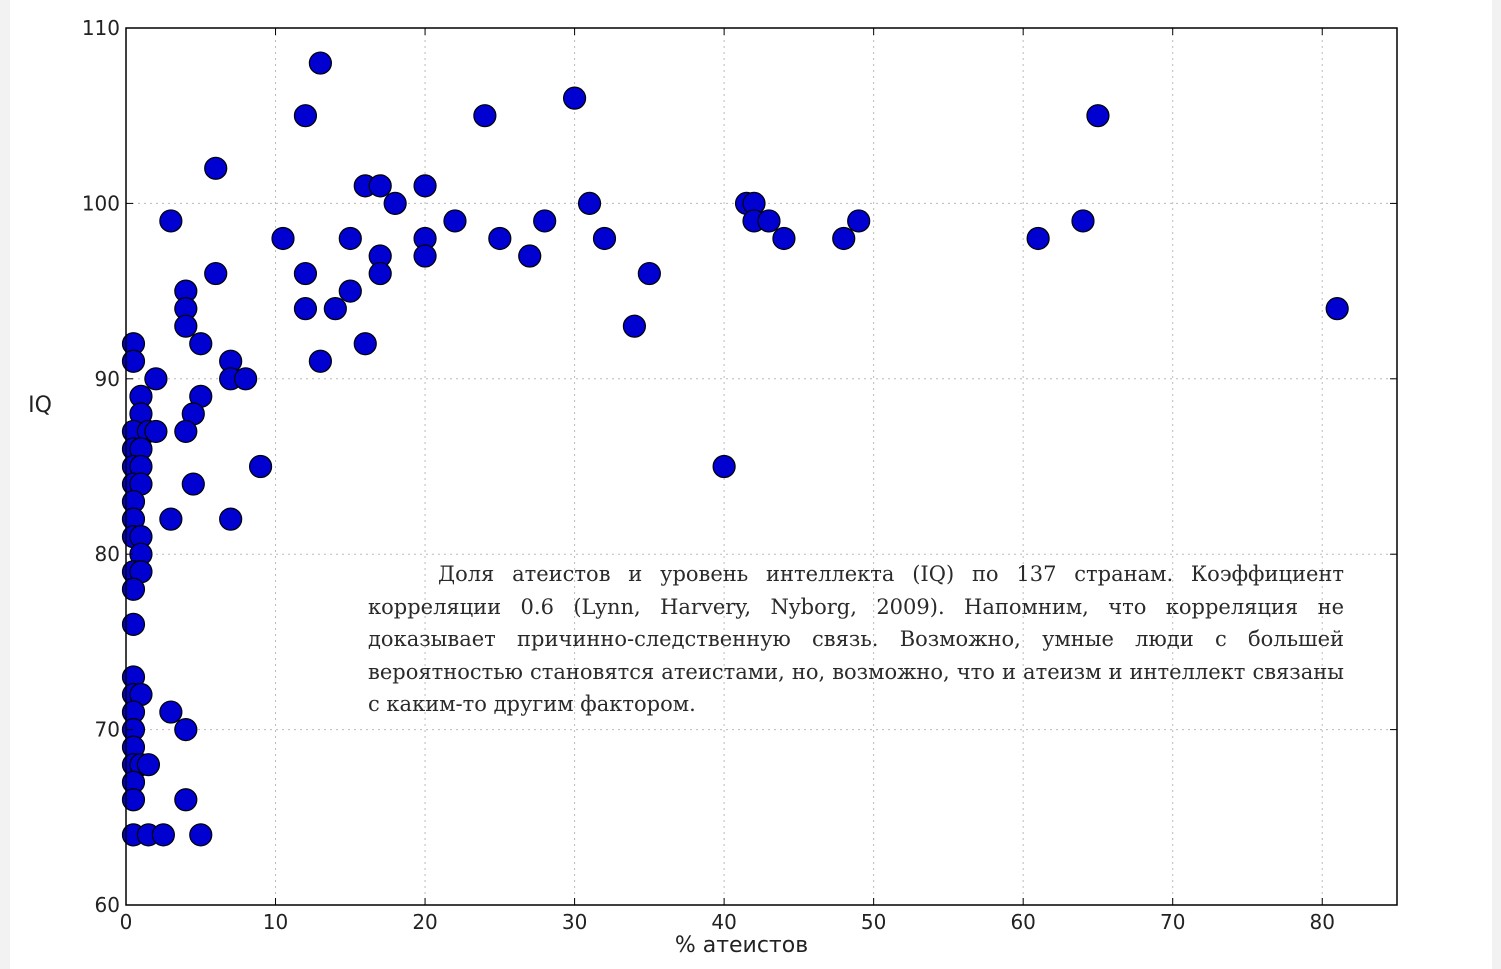  What do you see at coordinates (107, 730) in the screenshot?
I see `y-tick-label: 70` at bounding box center [107, 730].